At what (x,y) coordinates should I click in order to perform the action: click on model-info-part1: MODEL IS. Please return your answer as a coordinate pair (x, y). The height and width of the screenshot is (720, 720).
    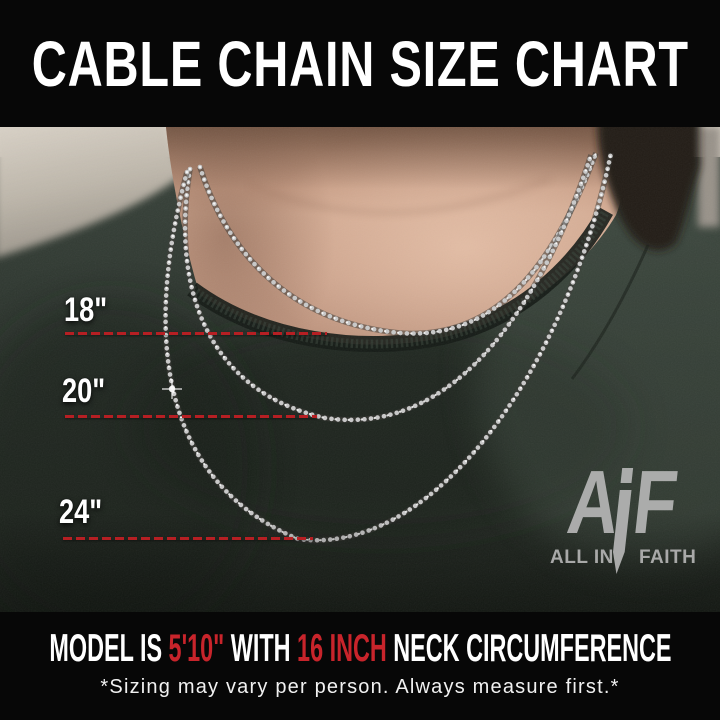
    Looking at the image, I should click on (108, 648).